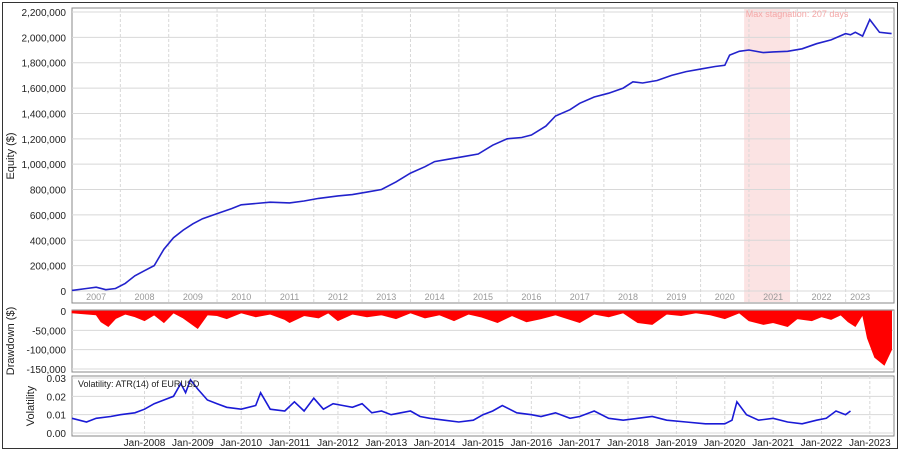  Describe the element at coordinates (44, 114) in the screenshot. I see `equity-y-tick-label: 1,400,000` at that location.